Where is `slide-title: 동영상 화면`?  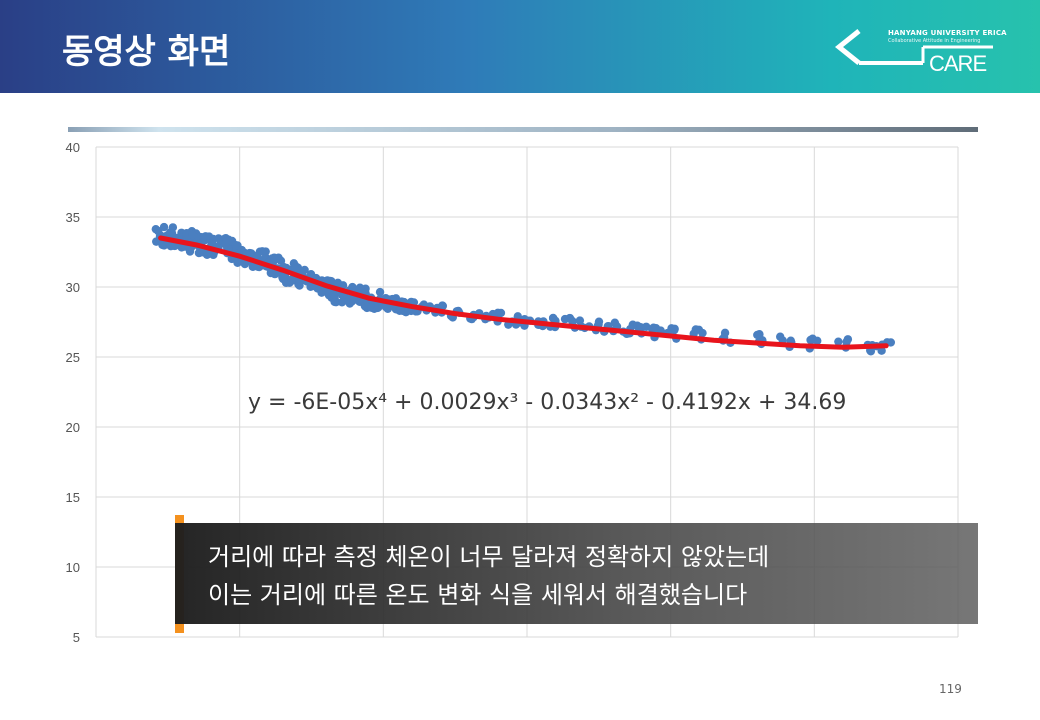
slide-title: 동영상 화면 is located at coordinates (146, 52).